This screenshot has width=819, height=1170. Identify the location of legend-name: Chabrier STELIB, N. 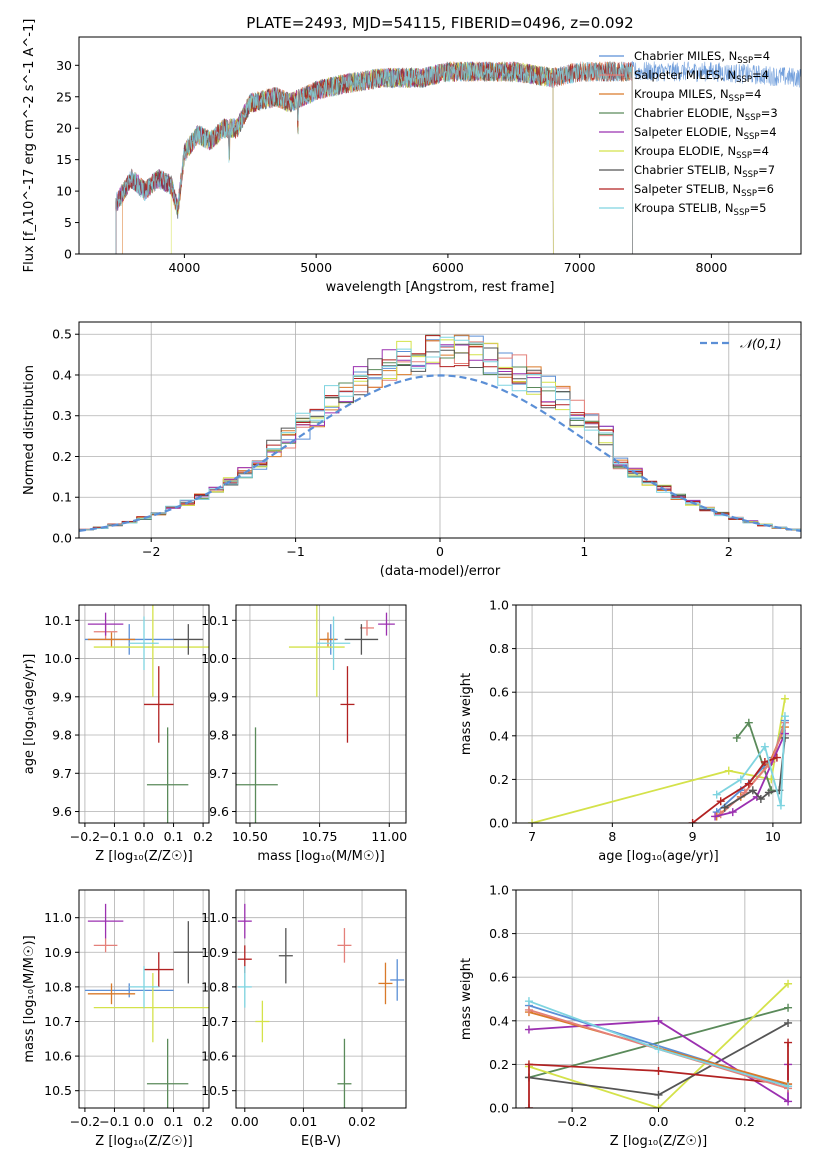
(688, 170).